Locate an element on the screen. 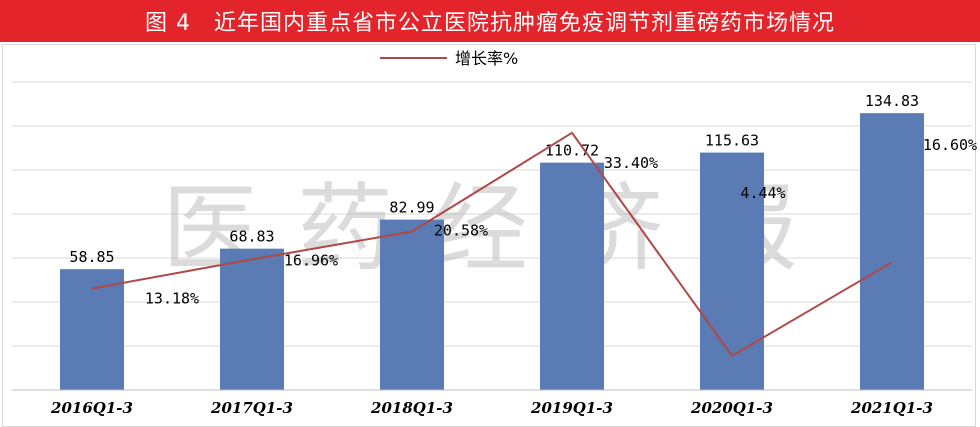  bar-value-label: 82.99 is located at coordinates (411, 208).